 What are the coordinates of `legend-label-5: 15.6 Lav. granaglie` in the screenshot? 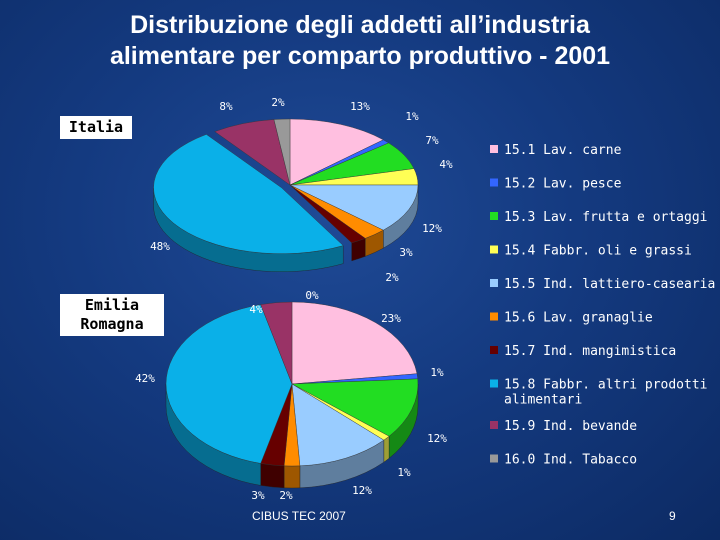 It's located at (578, 318).